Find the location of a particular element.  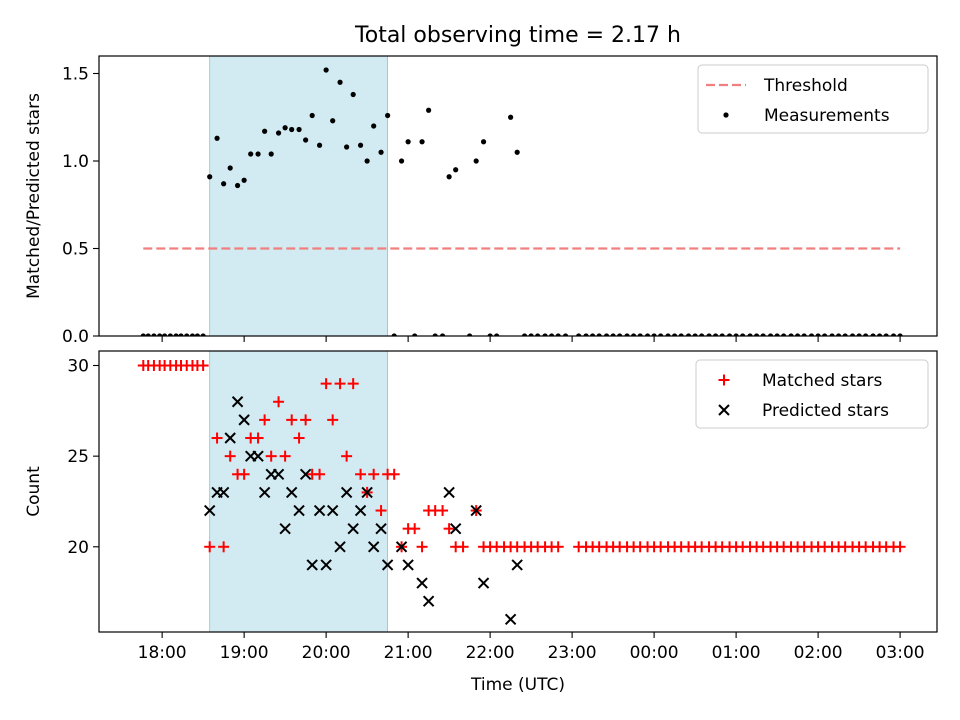

bottom-x-tick-label: 01:00 is located at coordinates (736, 653).